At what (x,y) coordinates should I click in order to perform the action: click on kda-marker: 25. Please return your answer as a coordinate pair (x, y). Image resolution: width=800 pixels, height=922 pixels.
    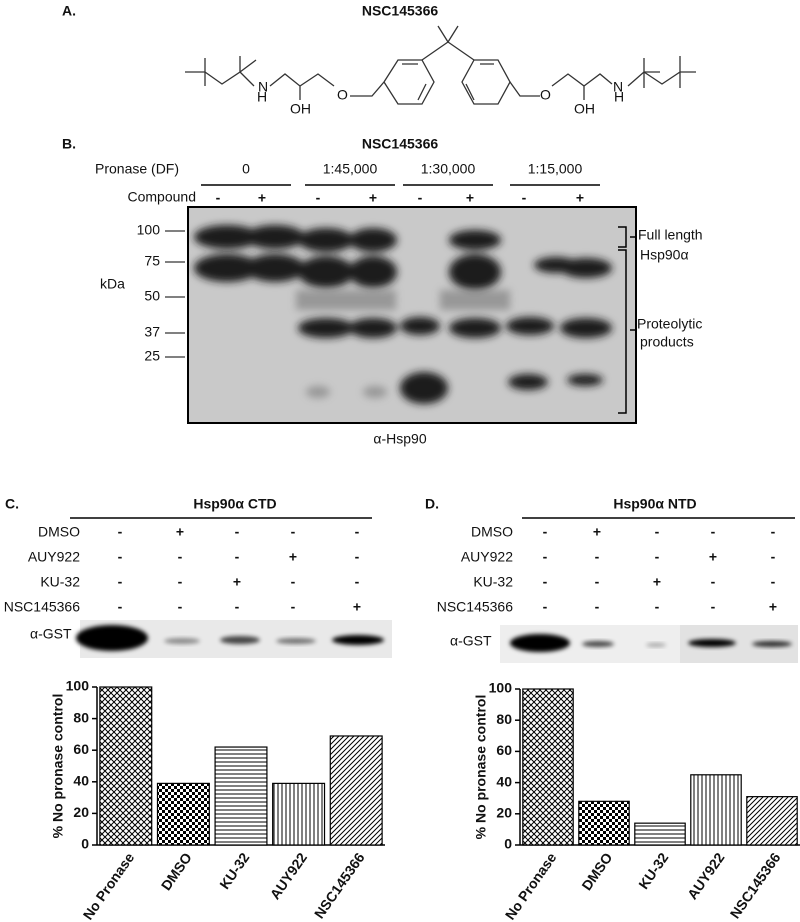
    Looking at the image, I should click on (152, 356).